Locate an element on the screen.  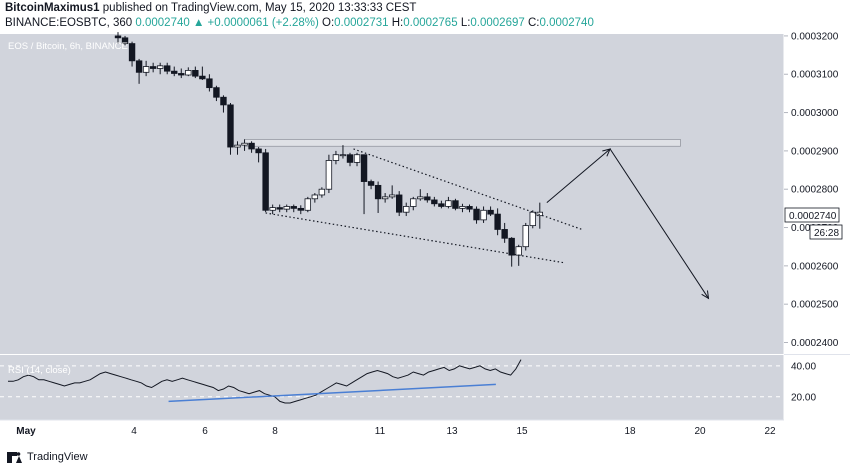
wedge-upper-trendline is located at coordinates (468, 189).